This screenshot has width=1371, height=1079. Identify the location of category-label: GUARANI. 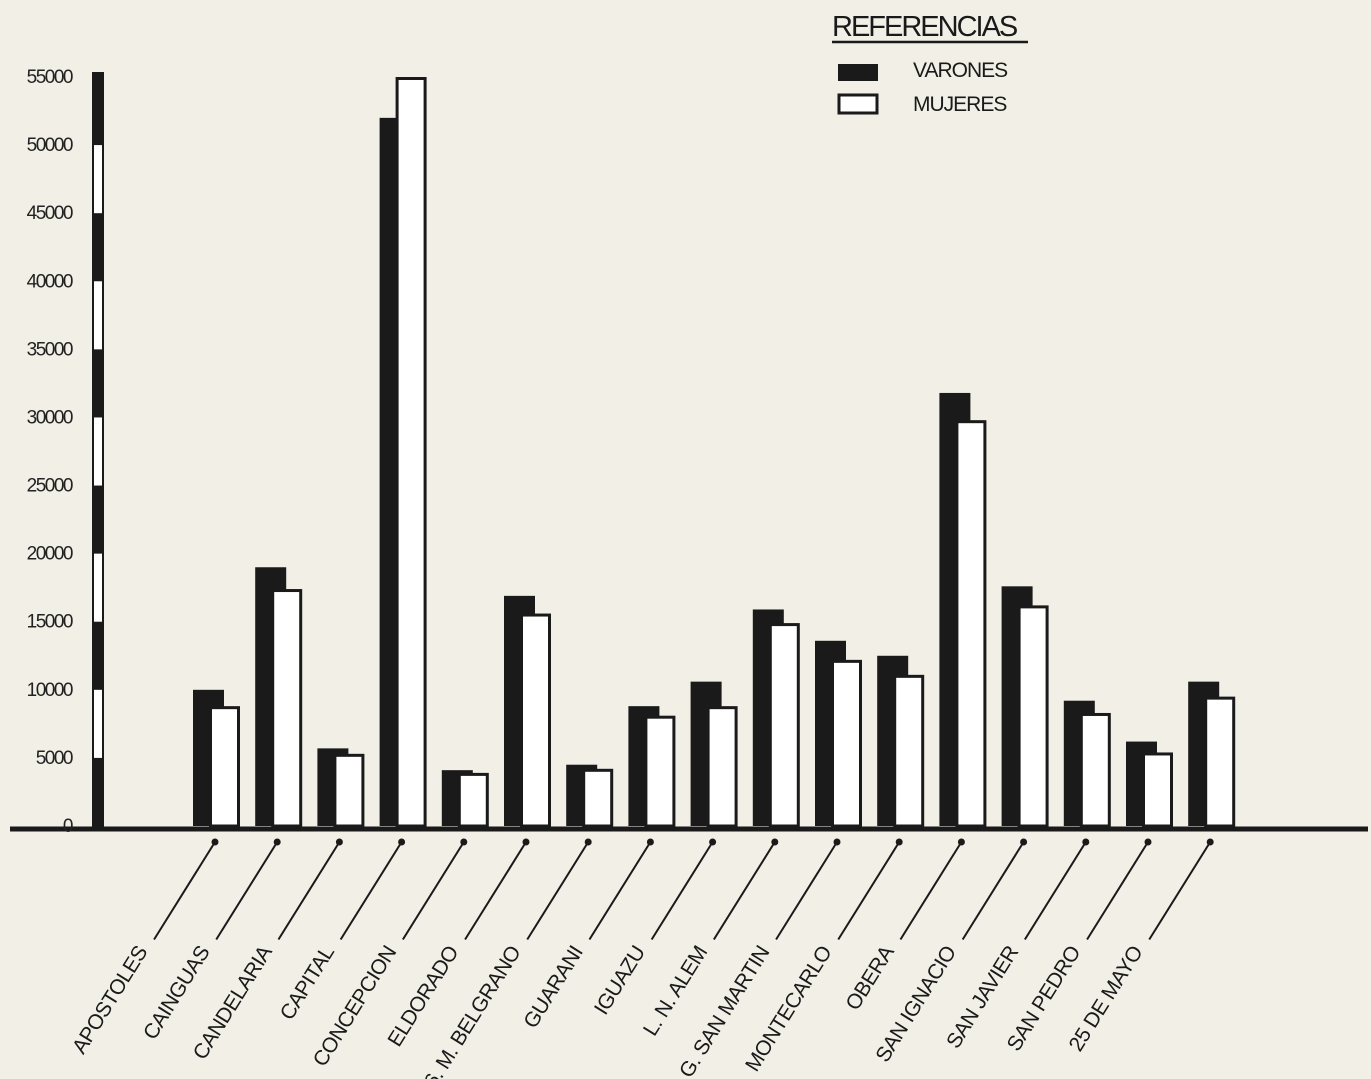
(553, 987).